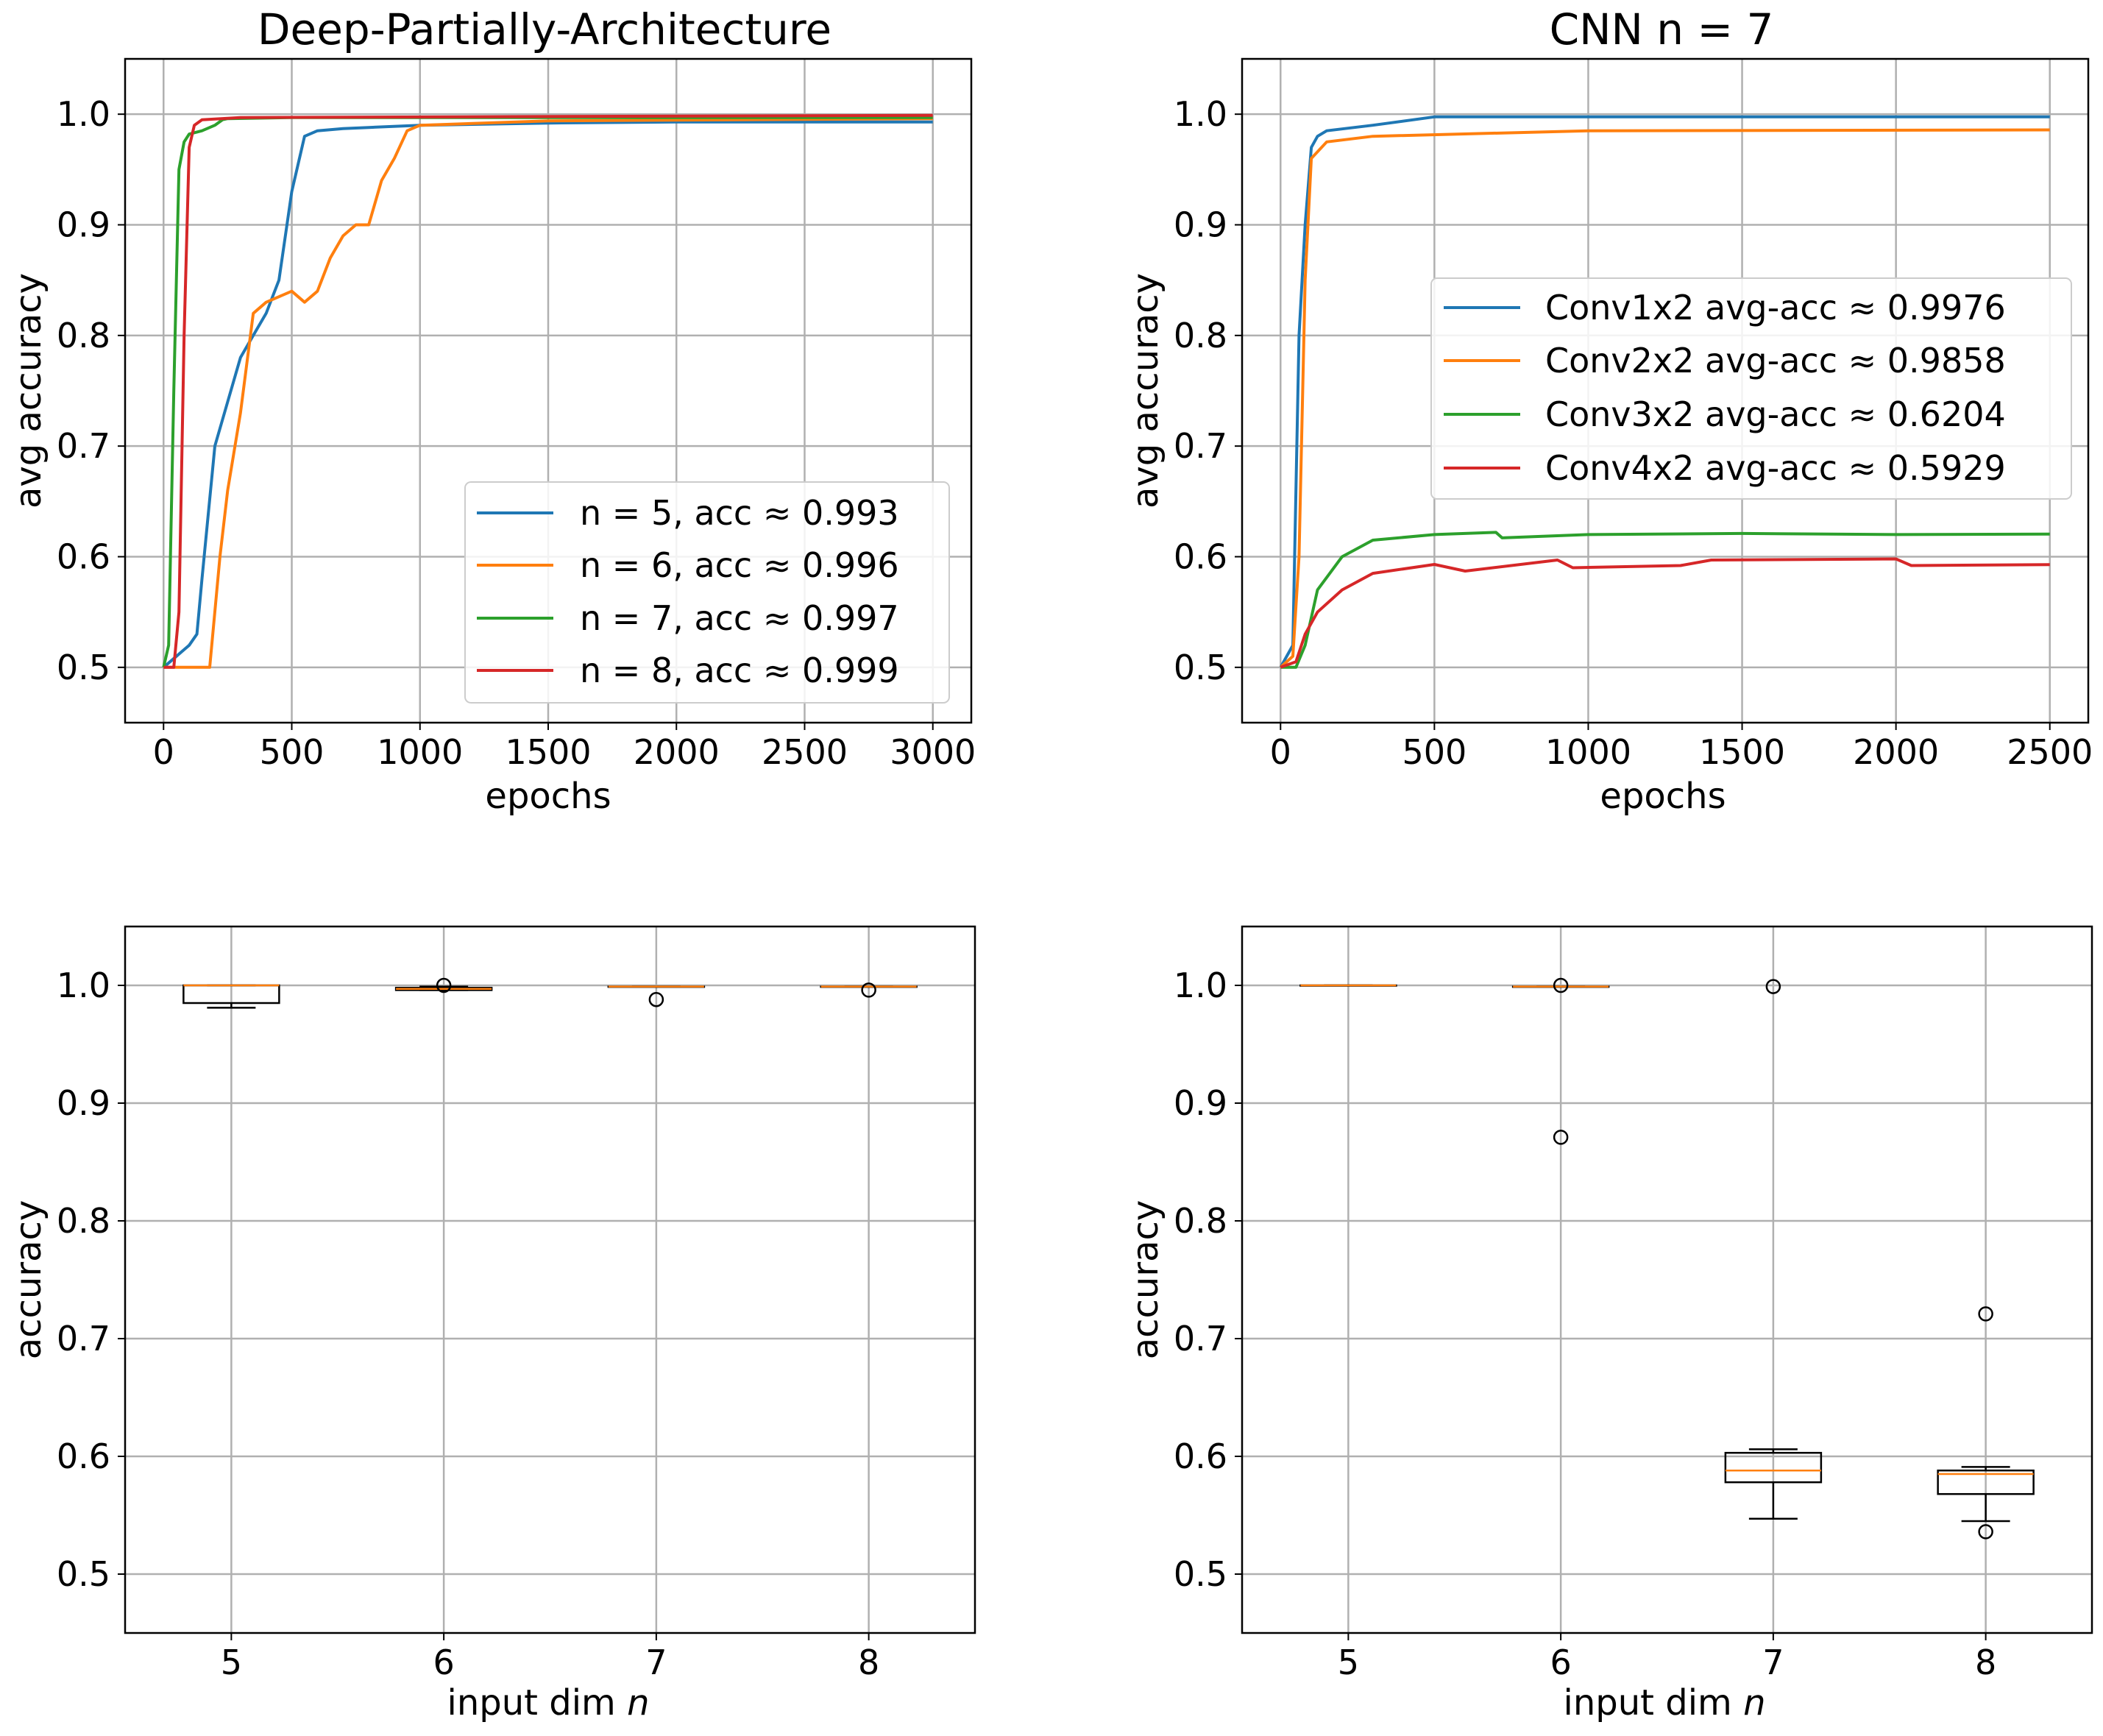 The width and height of the screenshot is (2103, 1736). Describe the element at coordinates (739, 618) in the screenshot. I see `legend-label: n = 7, acc ≈ 0.997` at that location.